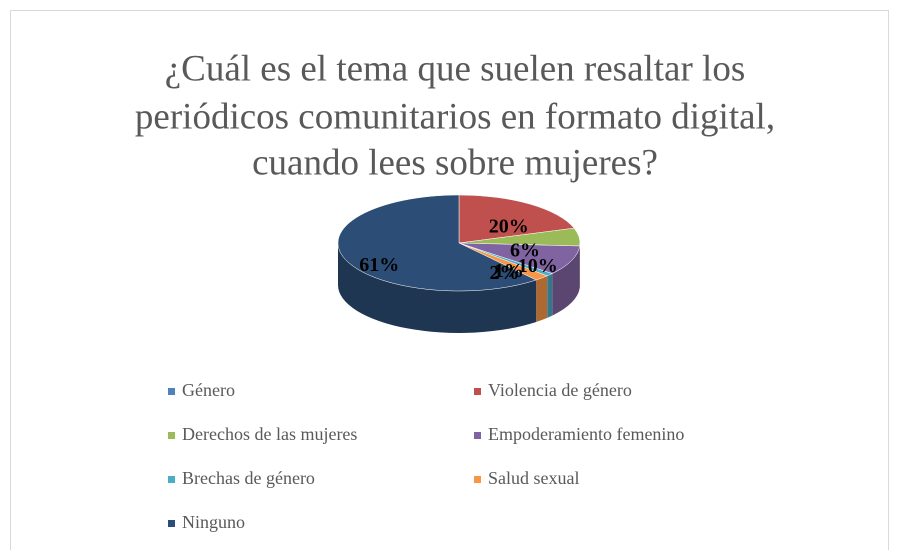  What do you see at coordinates (455, 68) in the screenshot?
I see `chart-title: ¿Cuál es el tema que suelen resaltar los` at bounding box center [455, 68].